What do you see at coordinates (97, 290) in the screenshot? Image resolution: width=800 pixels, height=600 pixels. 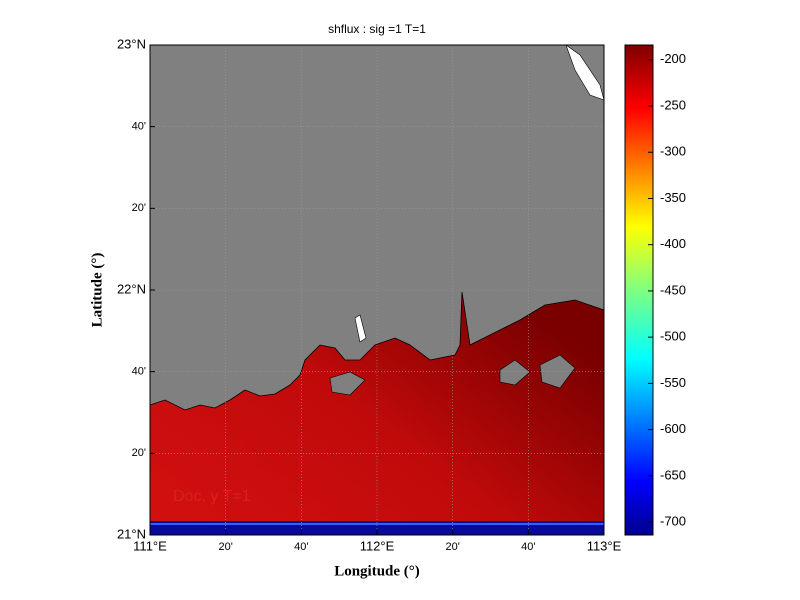 I see `y-axis-label: Latitude (°)` at bounding box center [97, 290].